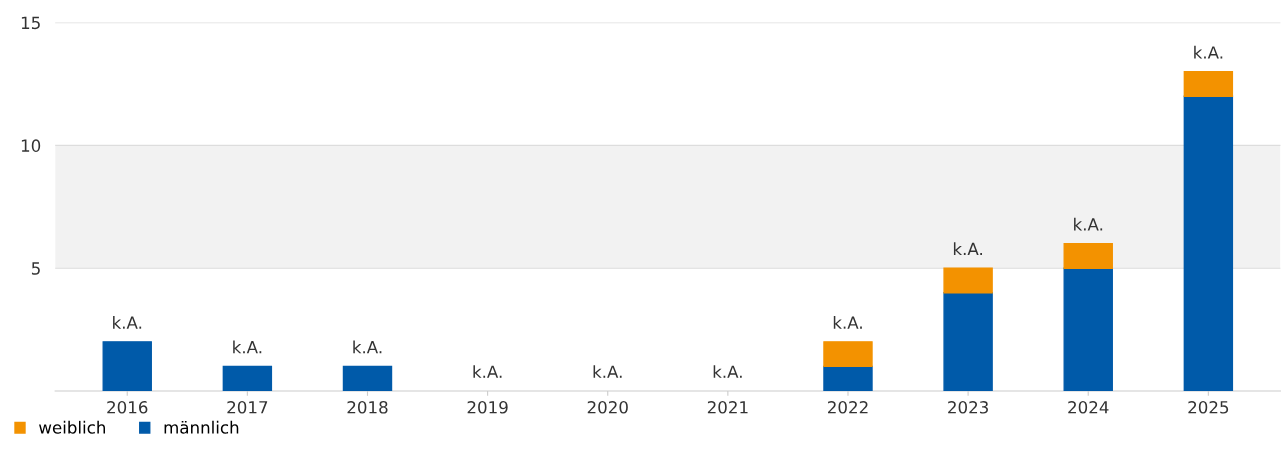  I want to click on x-tick-label: 2022, so click(848, 407).